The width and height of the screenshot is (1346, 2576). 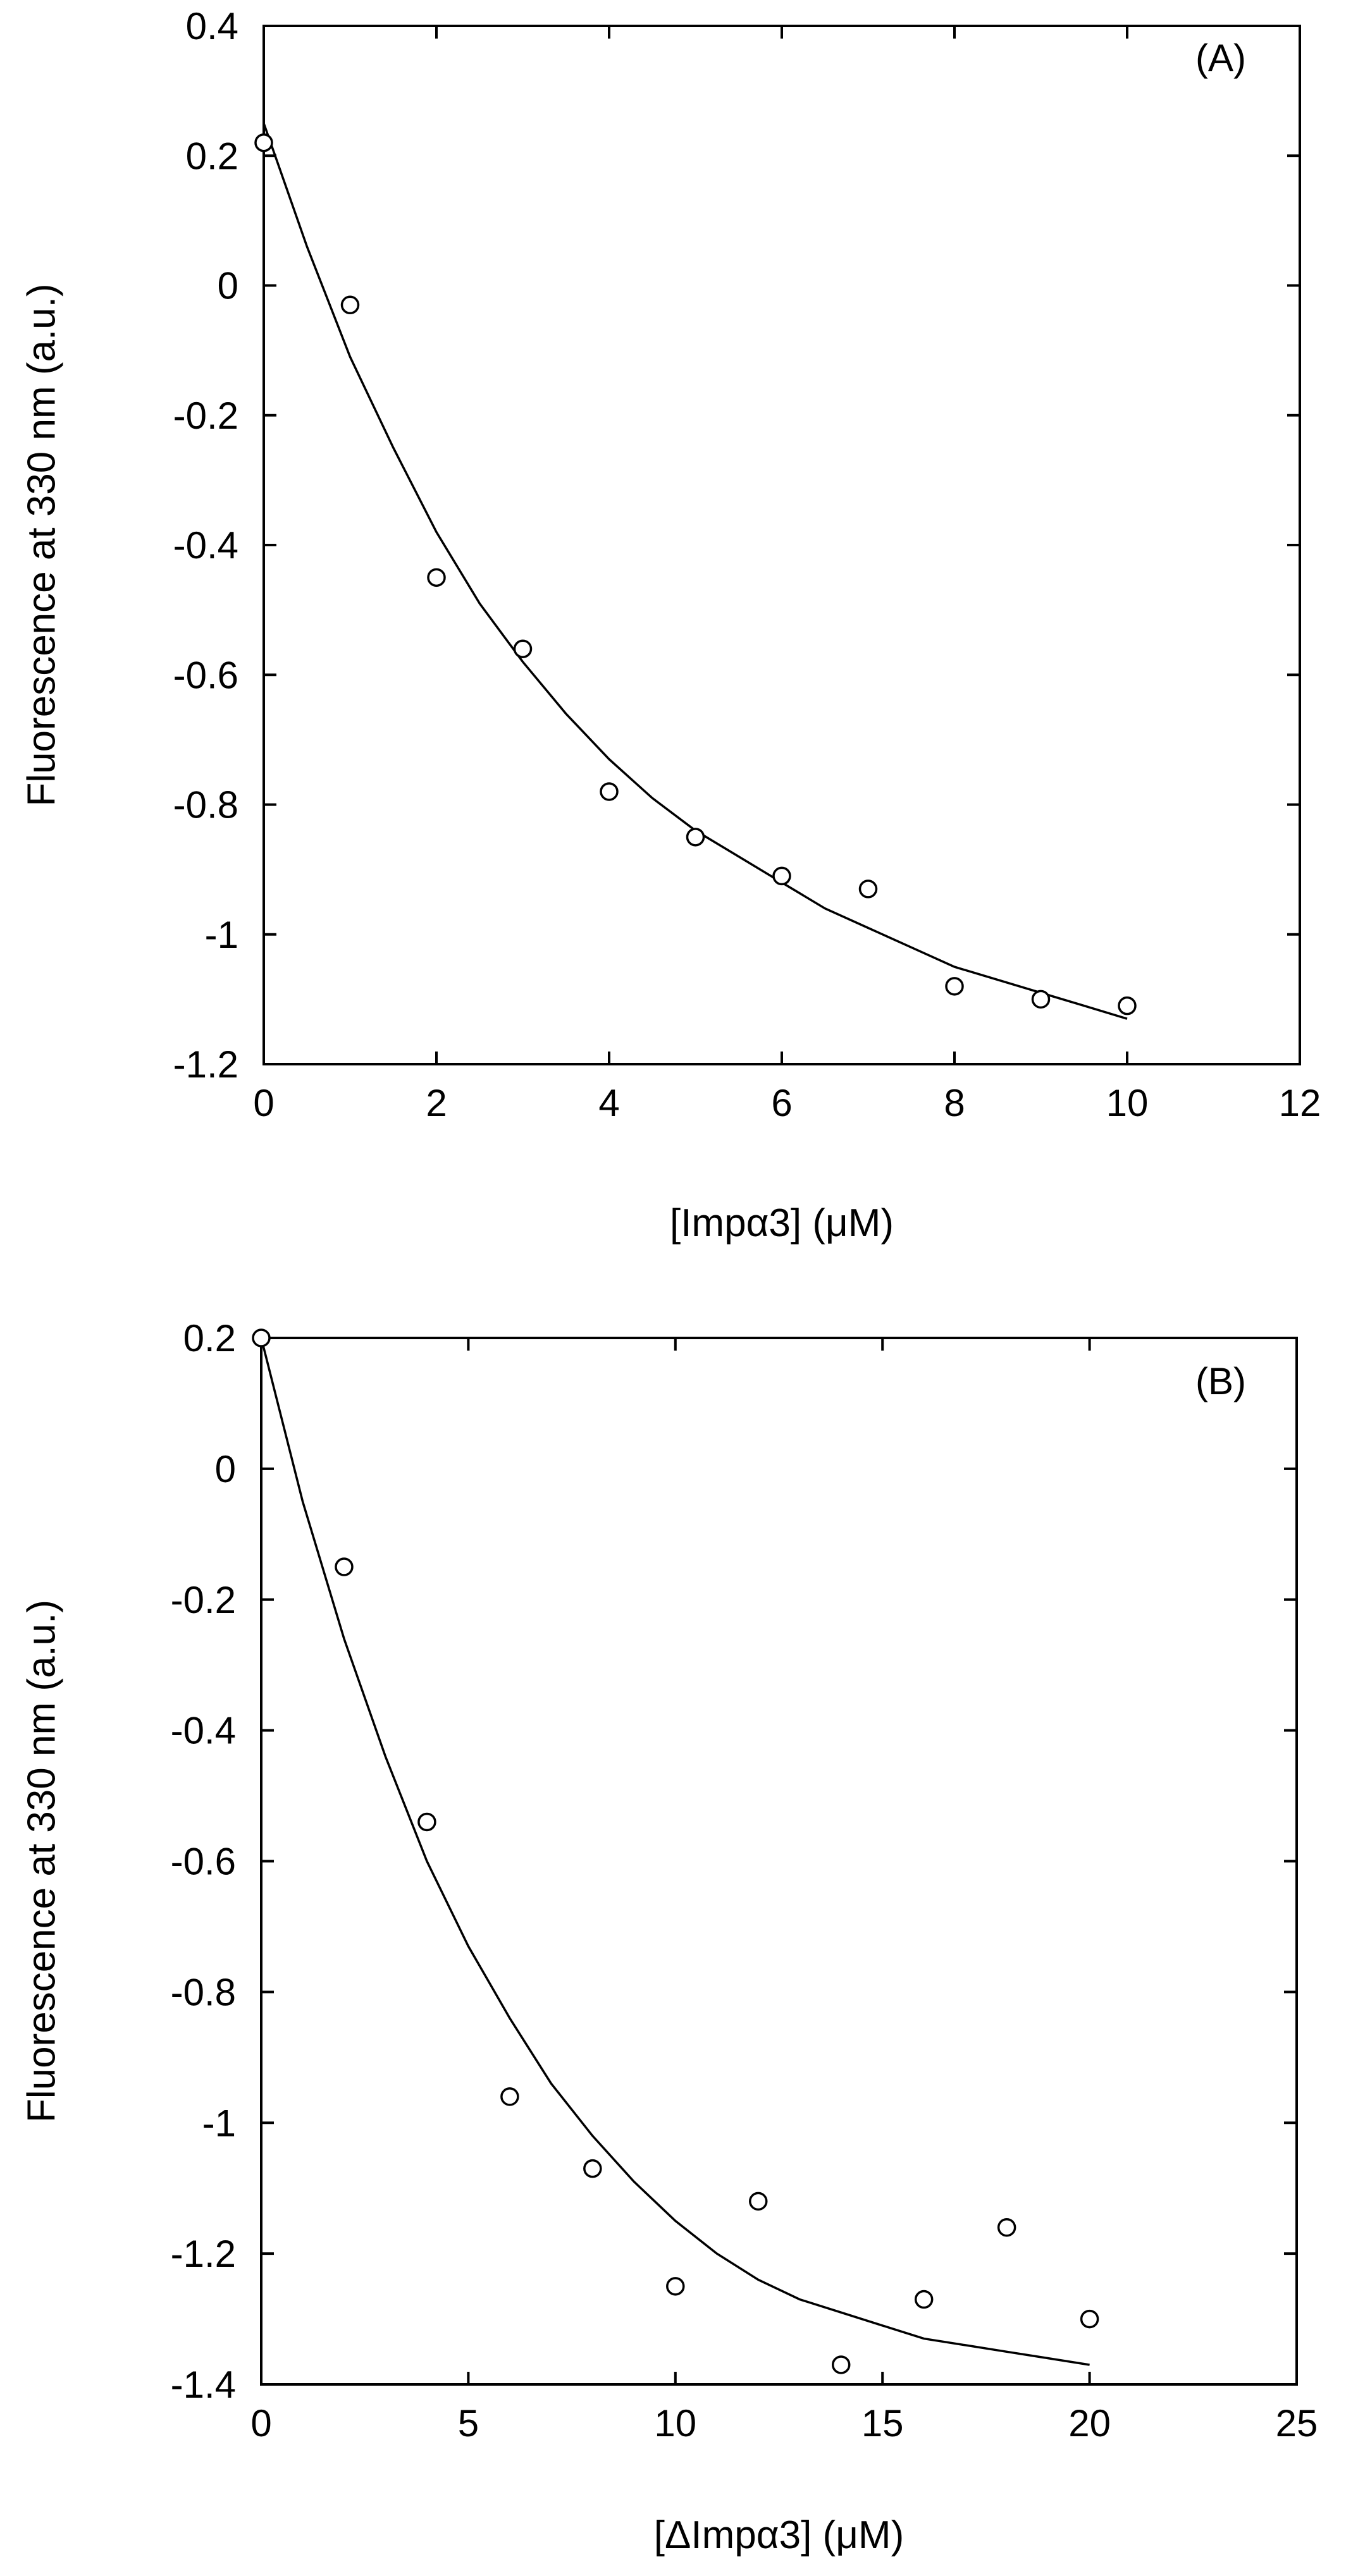 I want to click on y-tick-label-a: -1.2, so click(x=205, y=1064).